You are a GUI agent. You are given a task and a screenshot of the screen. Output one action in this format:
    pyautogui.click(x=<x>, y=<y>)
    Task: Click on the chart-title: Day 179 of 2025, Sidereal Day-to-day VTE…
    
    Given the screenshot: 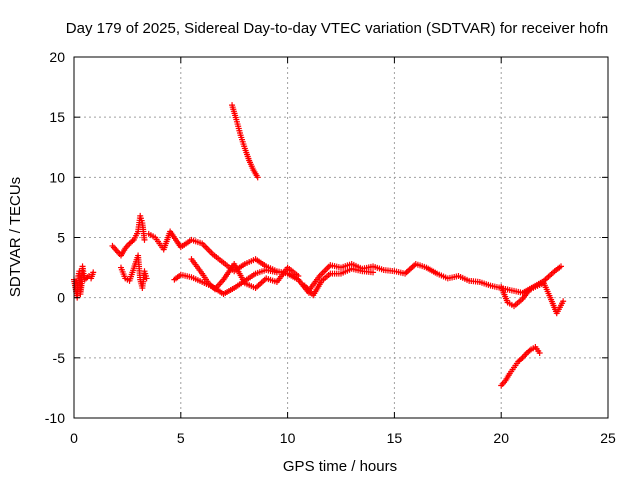 What is the action you would take?
    pyautogui.click(x=337, y=28)
    